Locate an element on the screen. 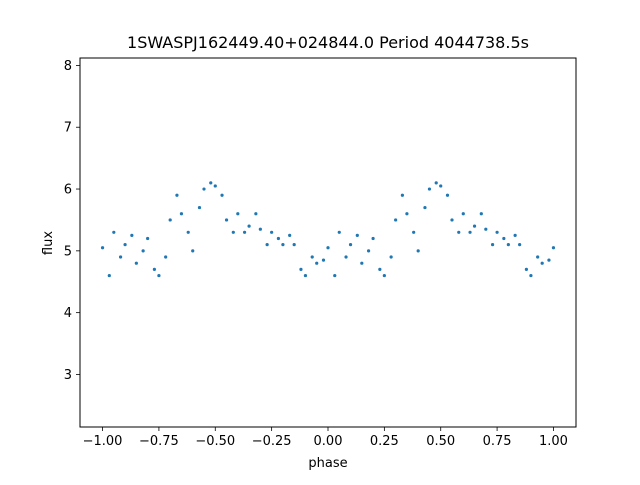 The height and width of the screenshot is (485, 640). x-tick-label: −0.25 is located at coordinates (272, 441).